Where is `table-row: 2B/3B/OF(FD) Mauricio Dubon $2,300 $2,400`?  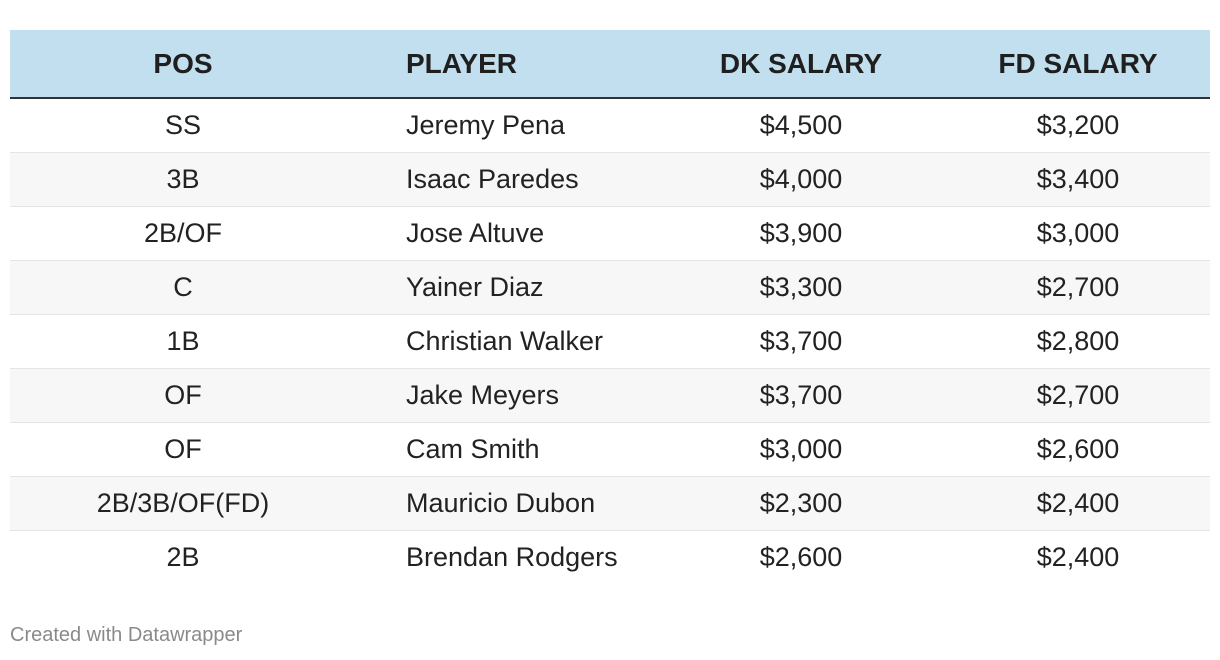
table-row: 2B/3B/OF(FD) Mauricio Dubon $2,300 $2,400 is located at coordinates (610, 503).